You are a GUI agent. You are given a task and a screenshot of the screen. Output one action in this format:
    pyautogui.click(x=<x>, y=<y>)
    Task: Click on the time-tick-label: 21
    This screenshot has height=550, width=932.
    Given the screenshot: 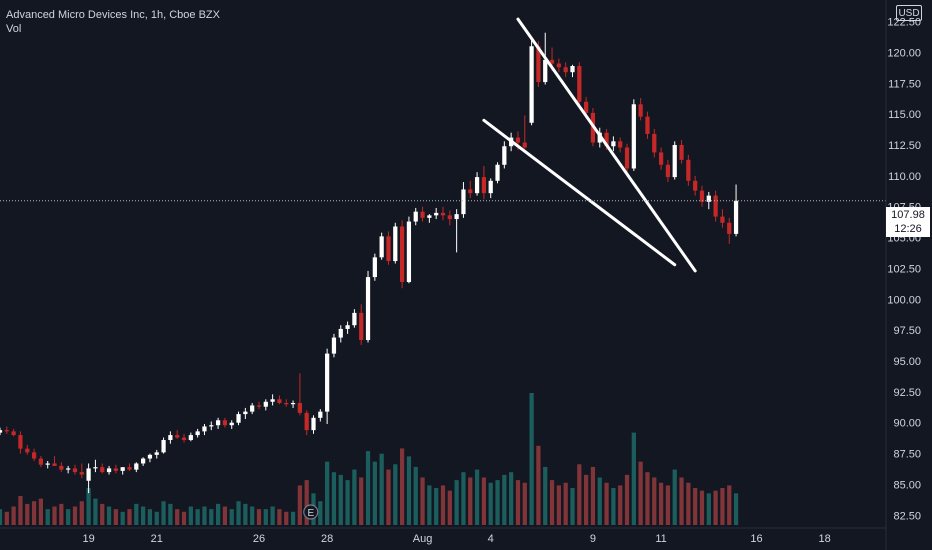 What is the action you would take?
    pyautogui.click(x=157, y=539)
    